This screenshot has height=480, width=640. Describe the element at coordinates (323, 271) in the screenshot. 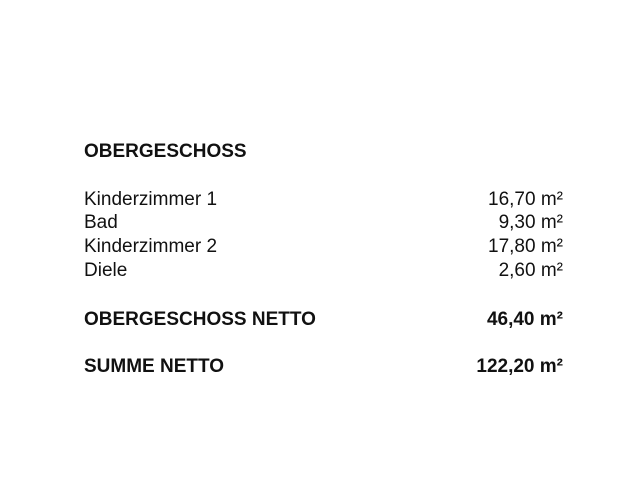

I see `room-row: Diele 2,60 m²` at that location.